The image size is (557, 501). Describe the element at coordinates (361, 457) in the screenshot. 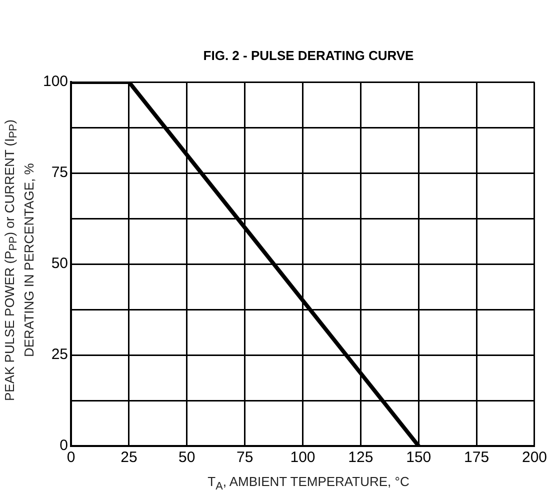

I see `x-tick-label: 125` at that location.